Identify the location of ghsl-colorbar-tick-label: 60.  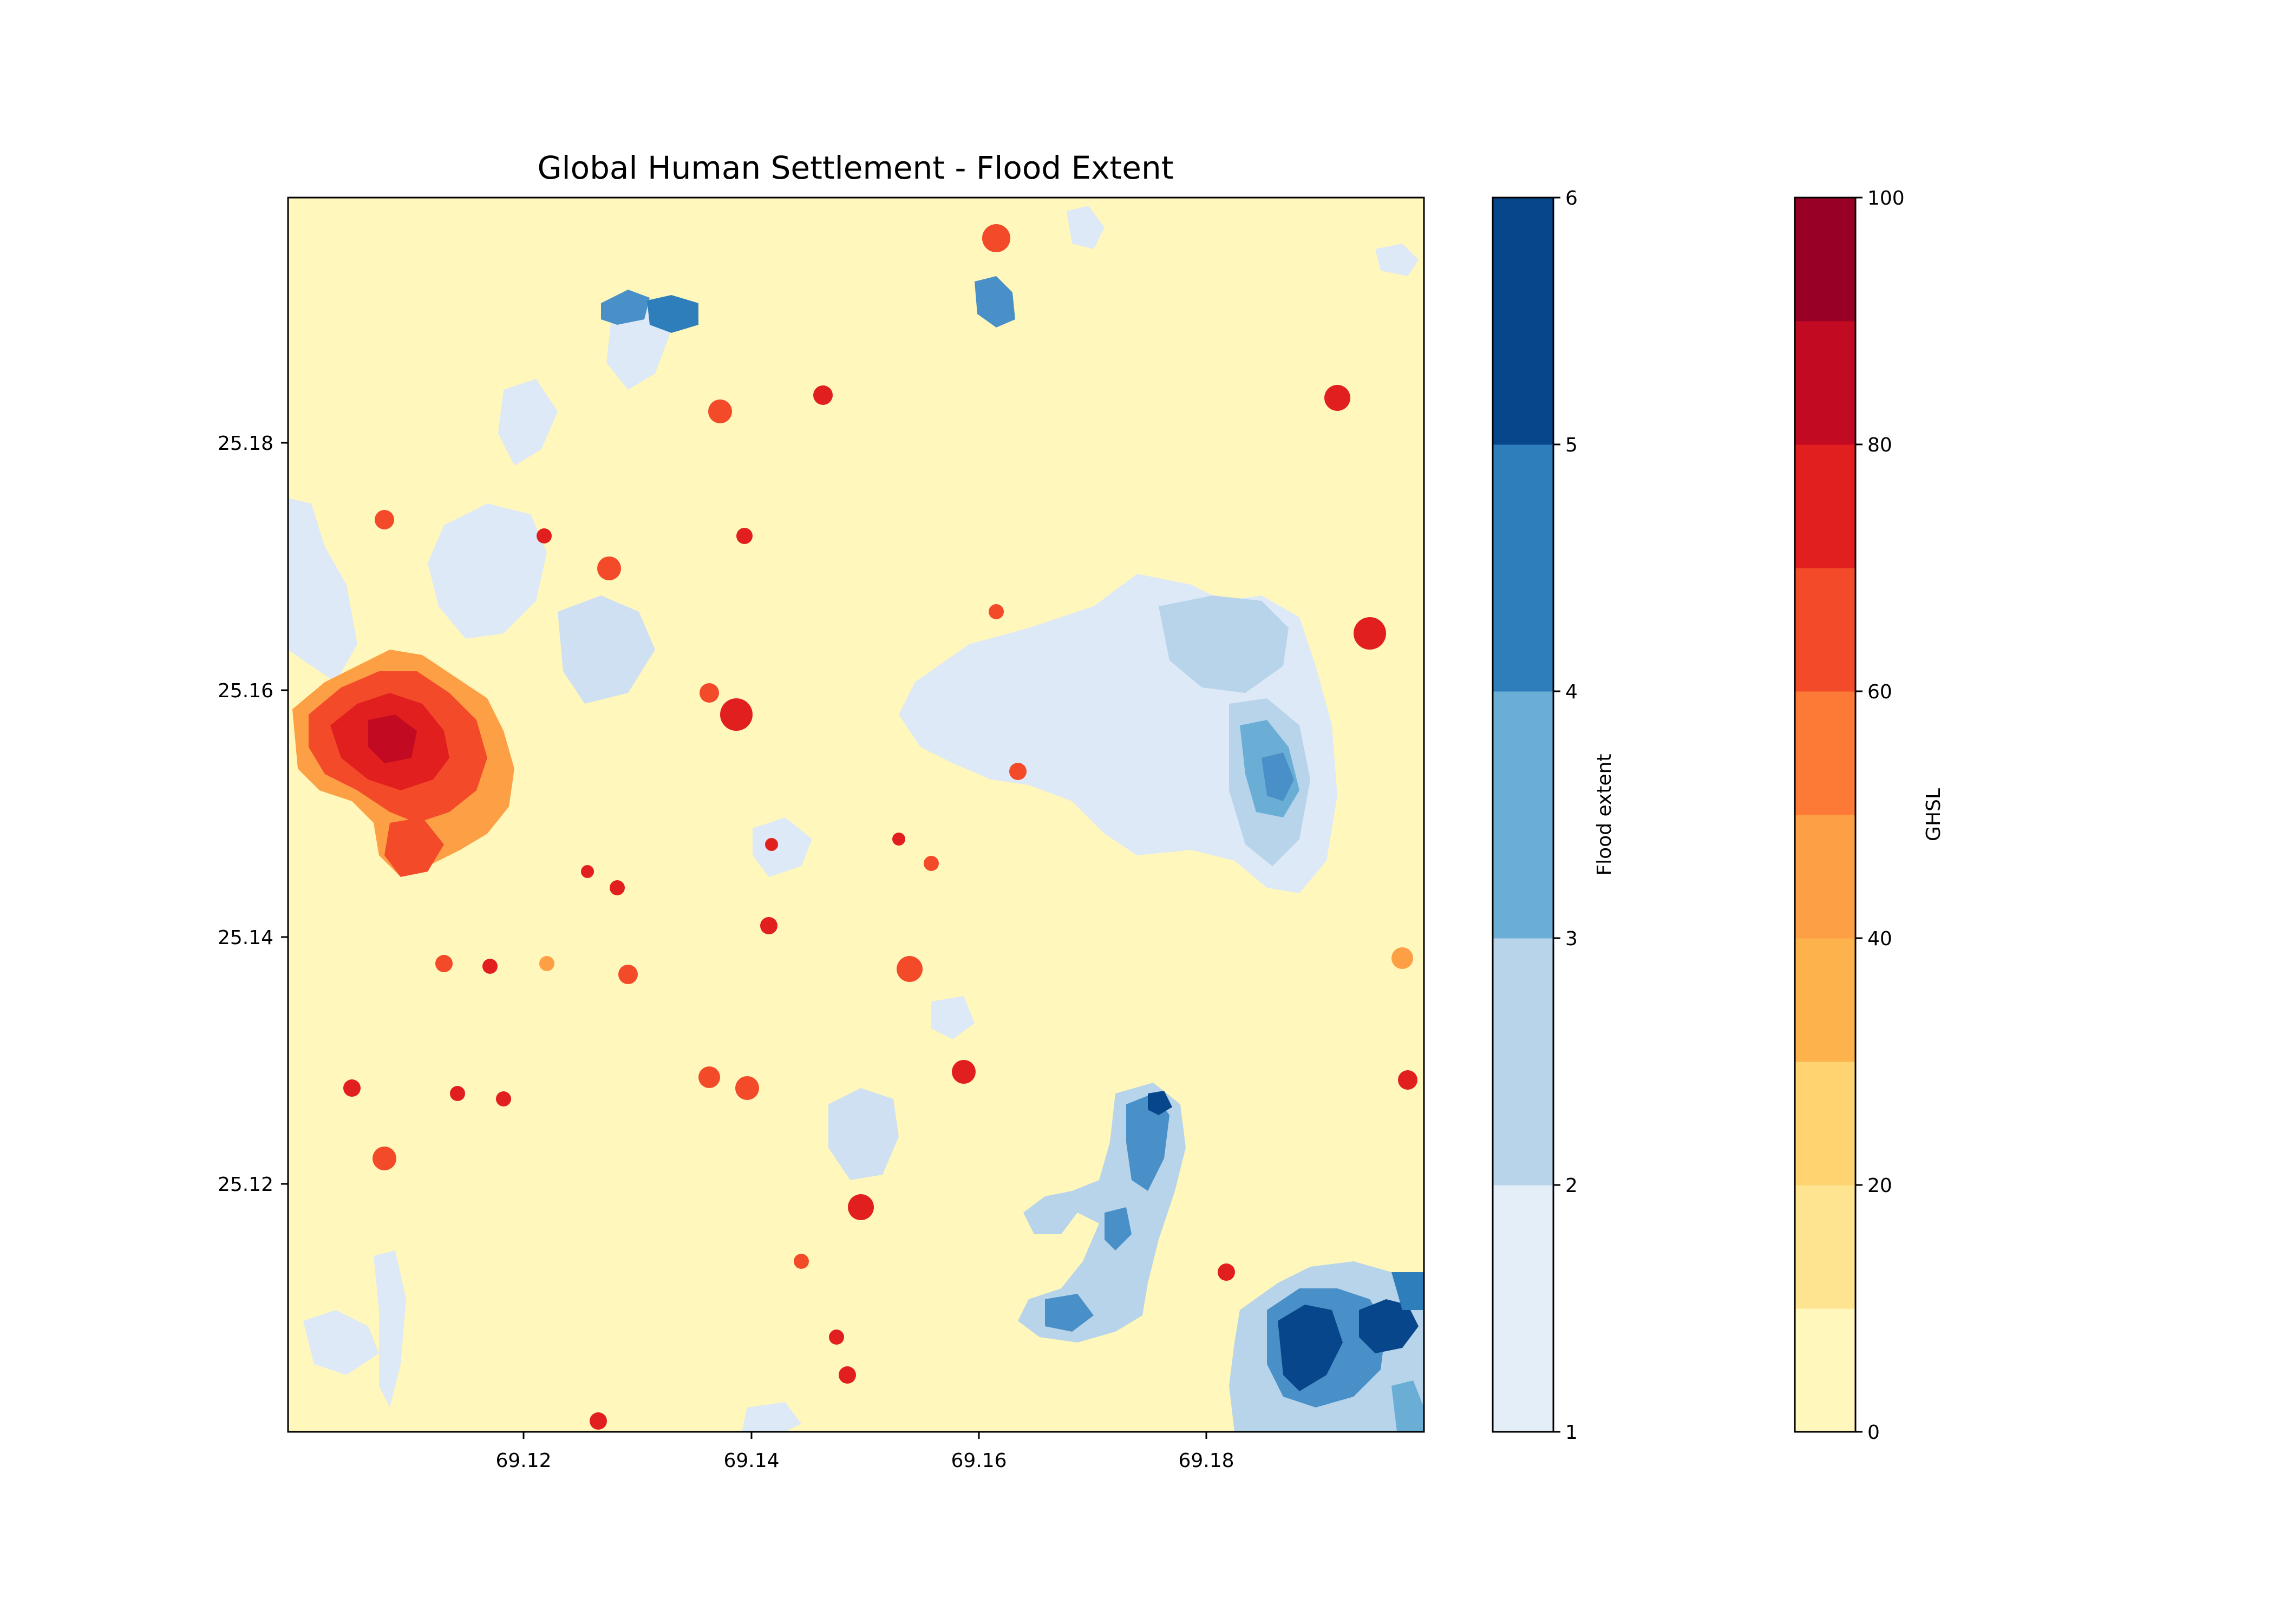
(1880, 692).